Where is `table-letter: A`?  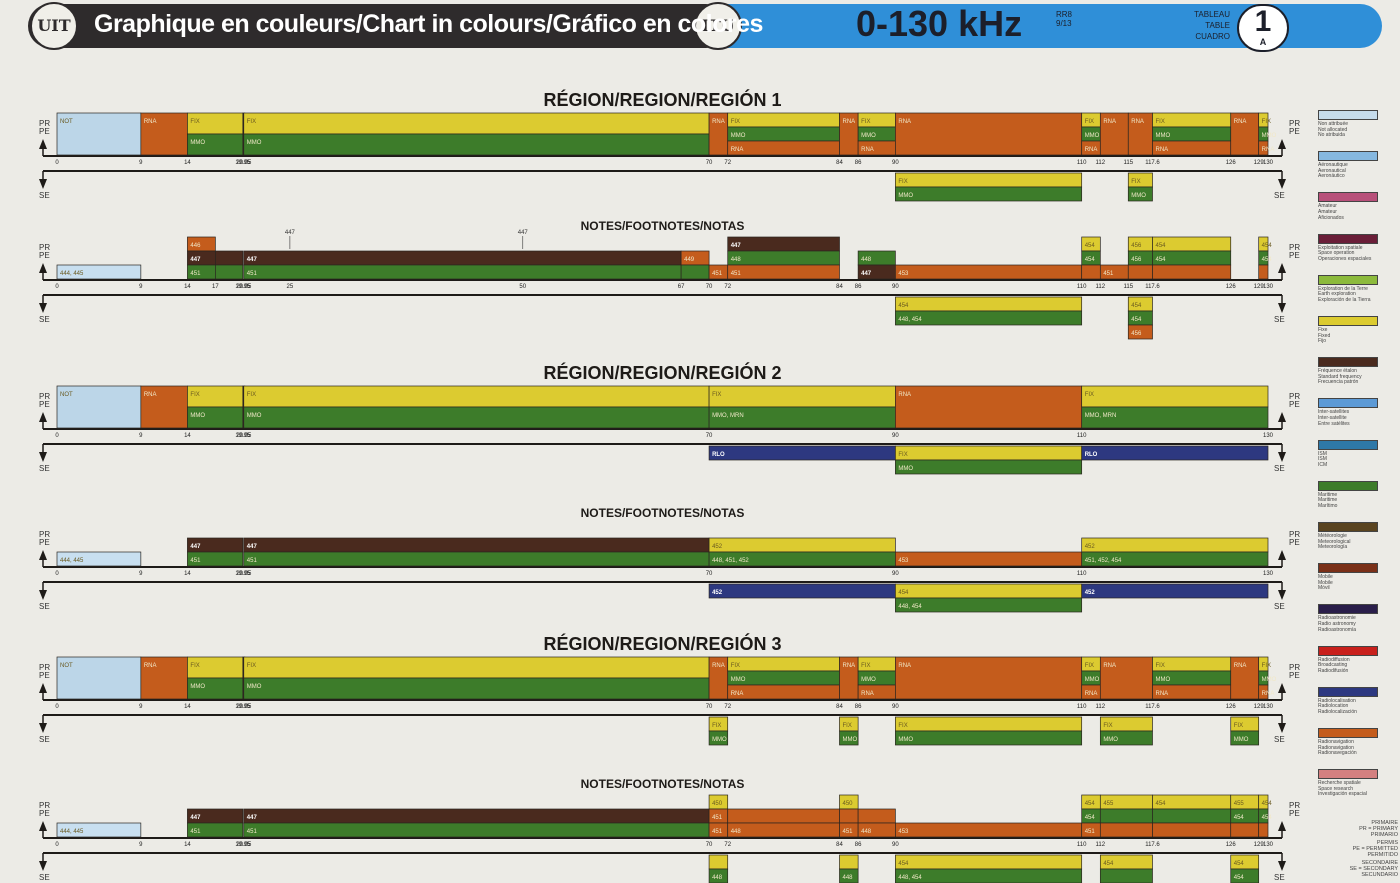 table-letter: A is located at coordinates (1263, 42).